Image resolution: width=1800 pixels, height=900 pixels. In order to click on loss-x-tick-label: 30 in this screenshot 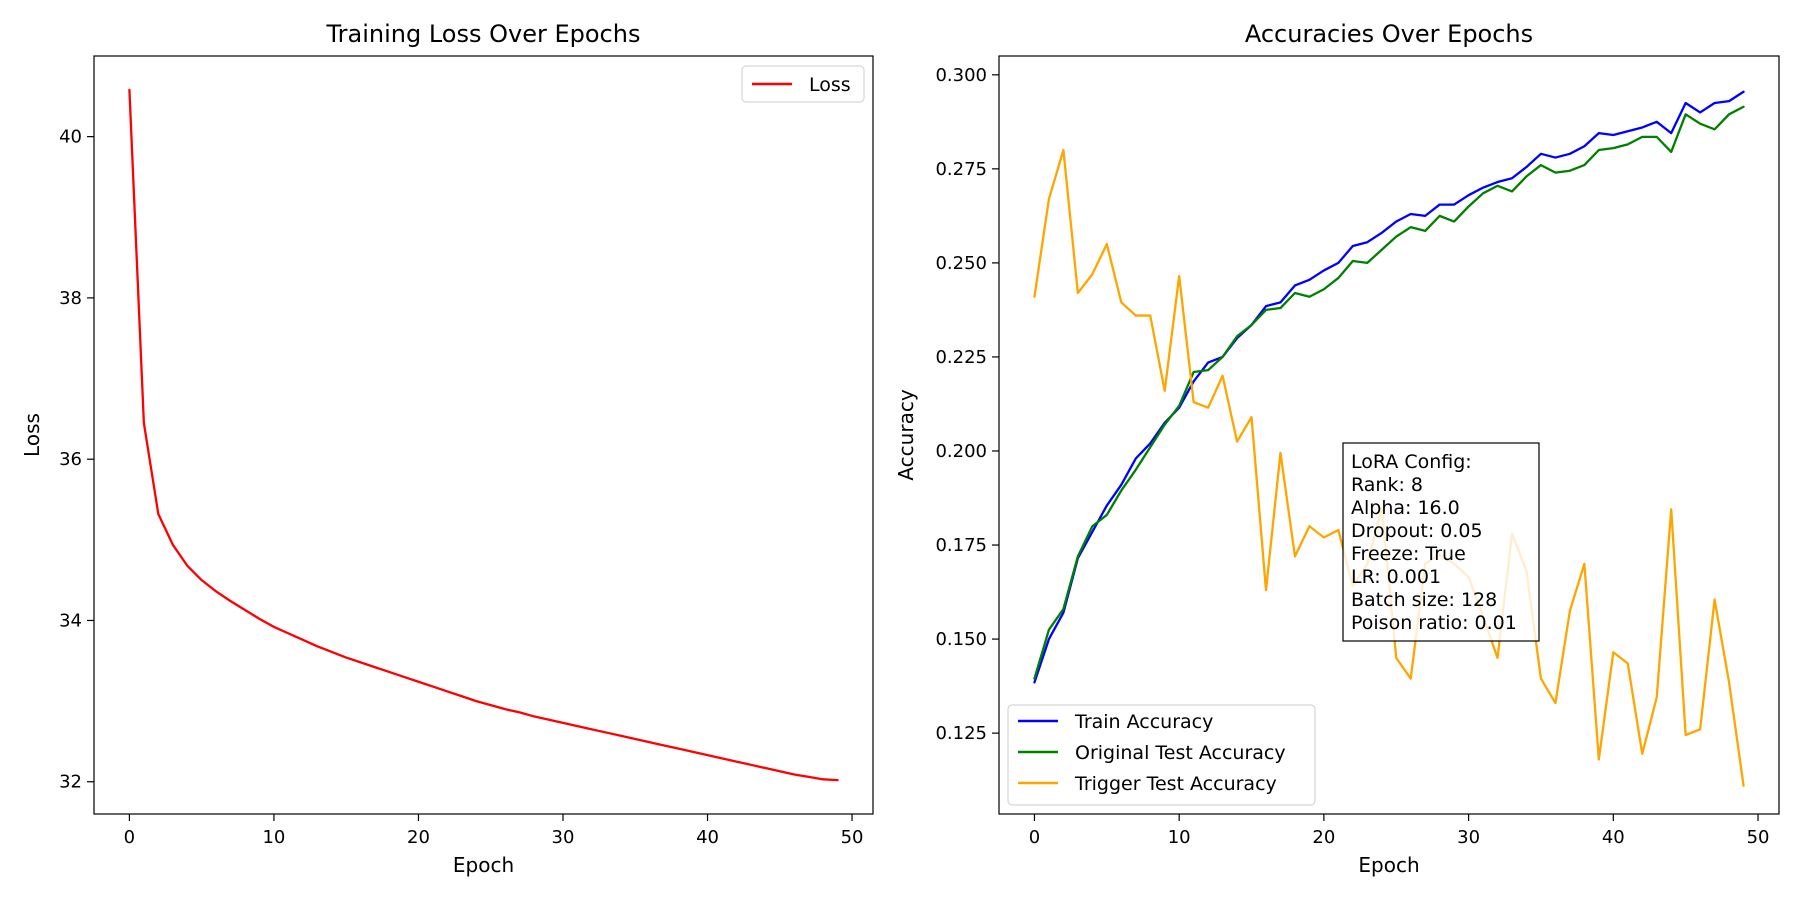, I will do `click(563, 837)`.